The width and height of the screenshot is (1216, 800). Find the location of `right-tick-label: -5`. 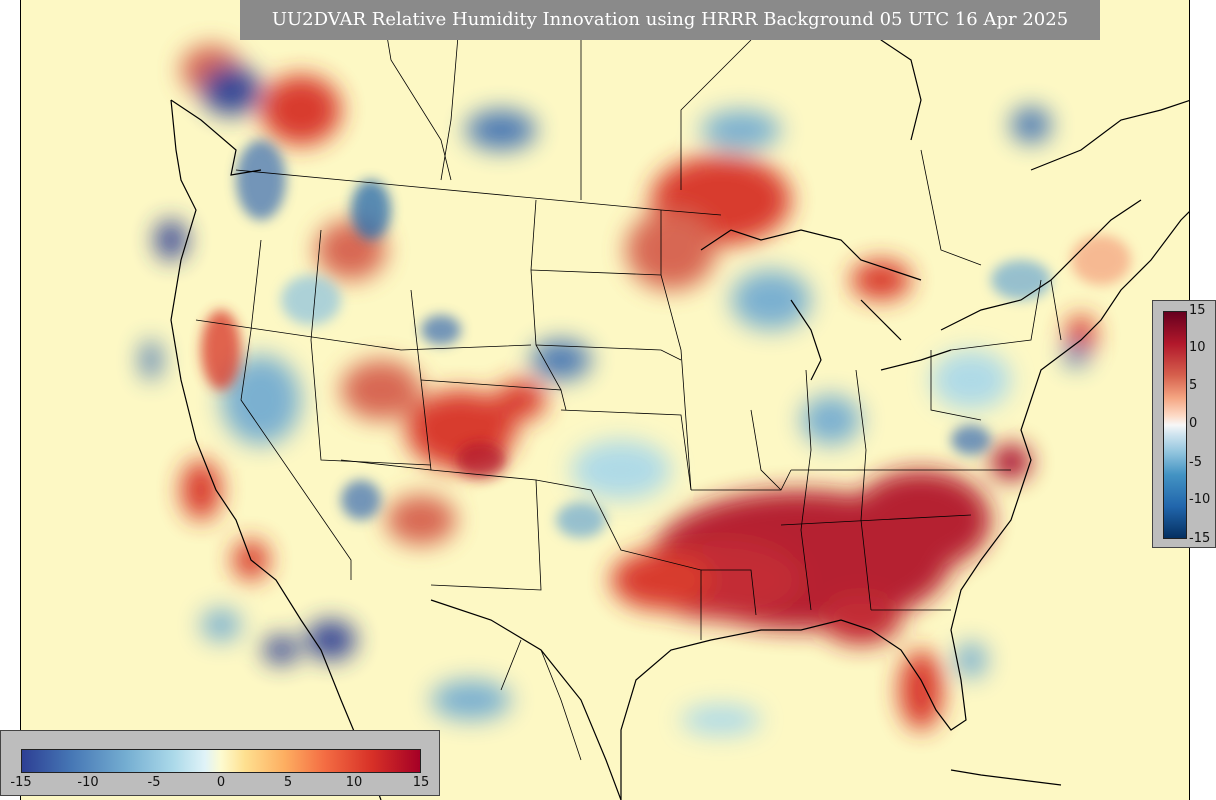

right-tick-label: -5 is located at coordinates (1195, 462).